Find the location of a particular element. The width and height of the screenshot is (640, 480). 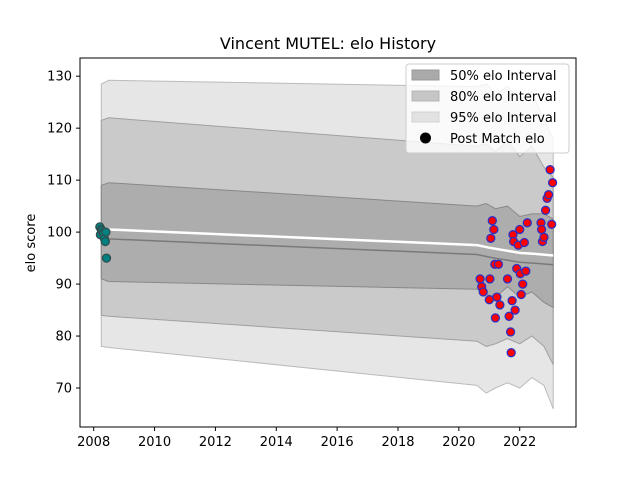

legend-label: 80% elo Interval is located at coordinates (503, 97).